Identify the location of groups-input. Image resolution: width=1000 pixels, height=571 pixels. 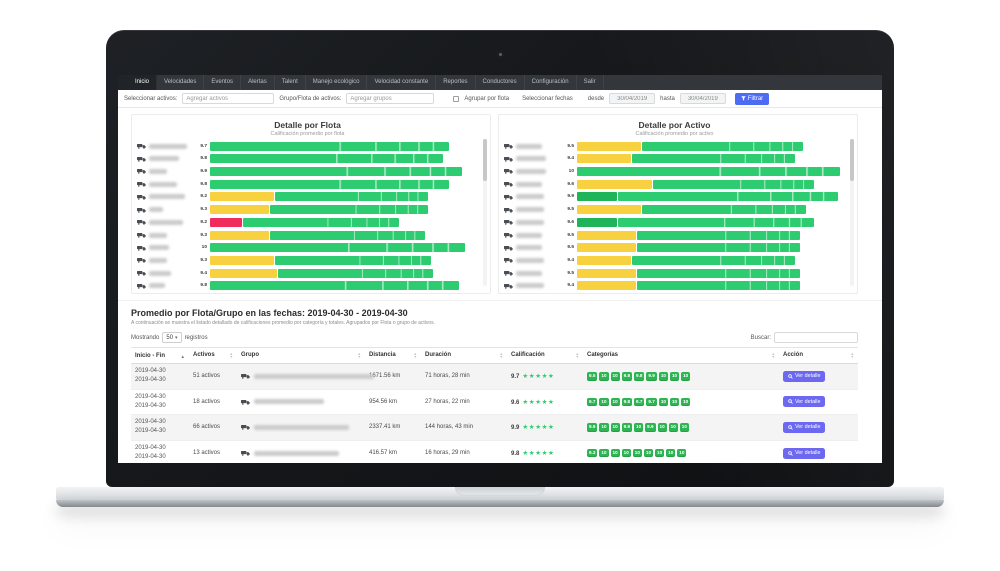
(390, 98).